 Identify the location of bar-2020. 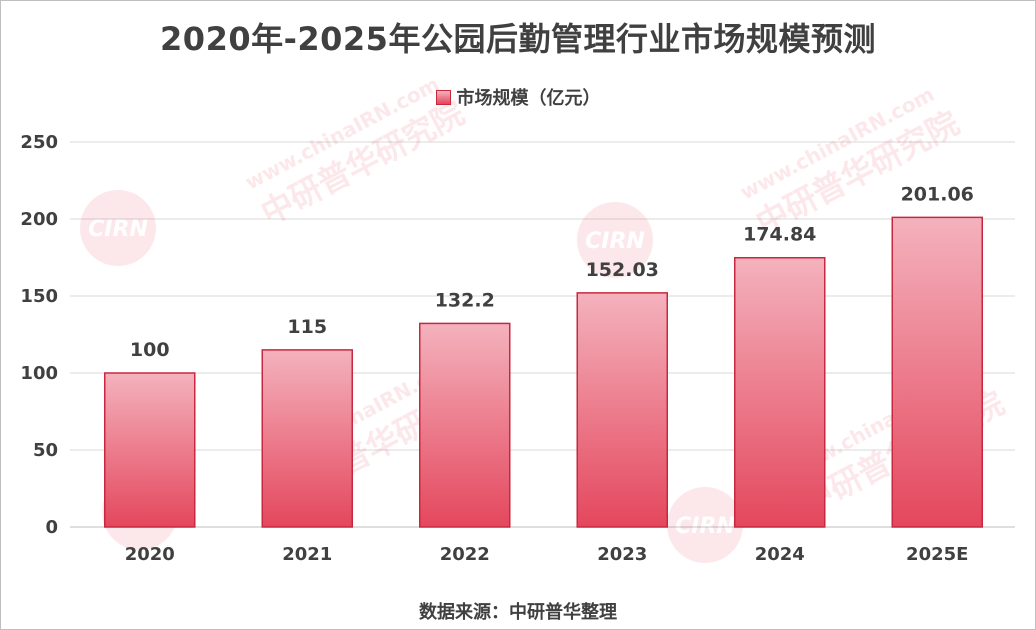
(150, 450).